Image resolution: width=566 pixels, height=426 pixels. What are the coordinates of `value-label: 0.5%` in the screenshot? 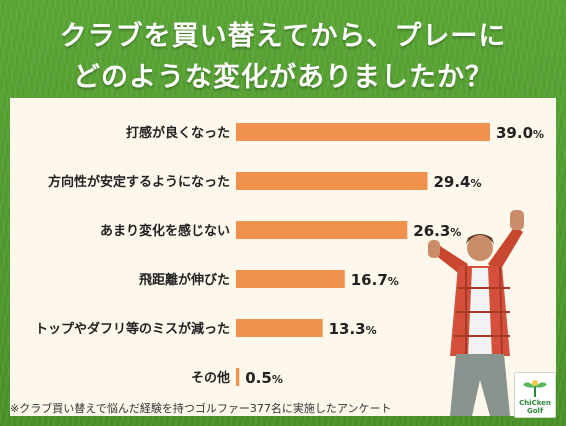 It's located at (264, 378).